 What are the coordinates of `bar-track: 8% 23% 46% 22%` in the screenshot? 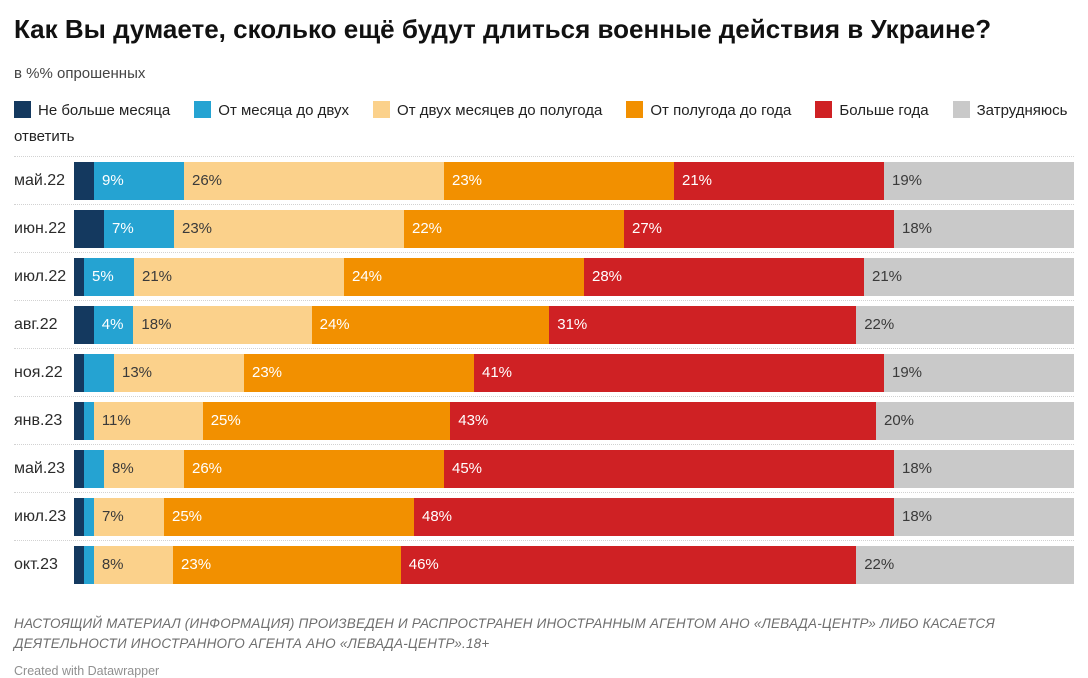 It's located at (574, 564).